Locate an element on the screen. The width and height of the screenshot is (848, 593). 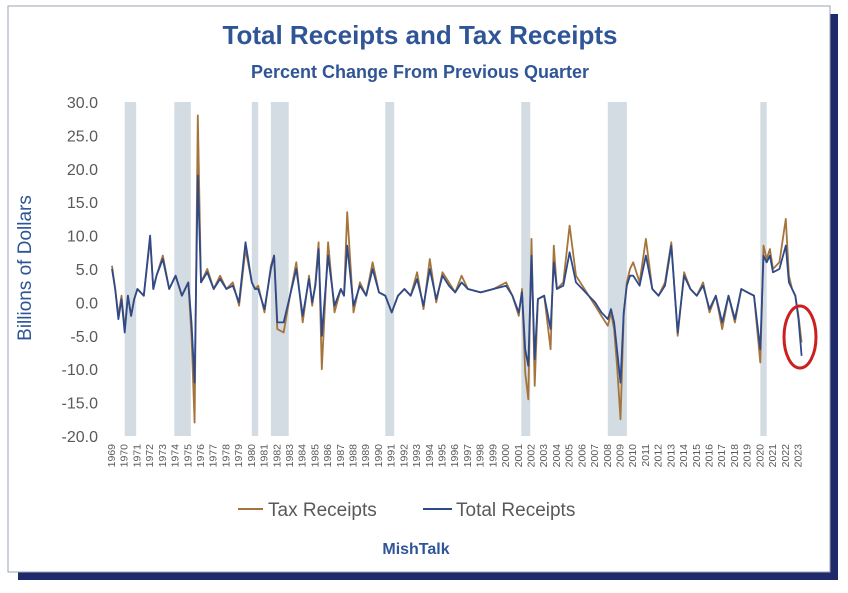
x-tick-label: 2021 is located at coordinates (773, 456).